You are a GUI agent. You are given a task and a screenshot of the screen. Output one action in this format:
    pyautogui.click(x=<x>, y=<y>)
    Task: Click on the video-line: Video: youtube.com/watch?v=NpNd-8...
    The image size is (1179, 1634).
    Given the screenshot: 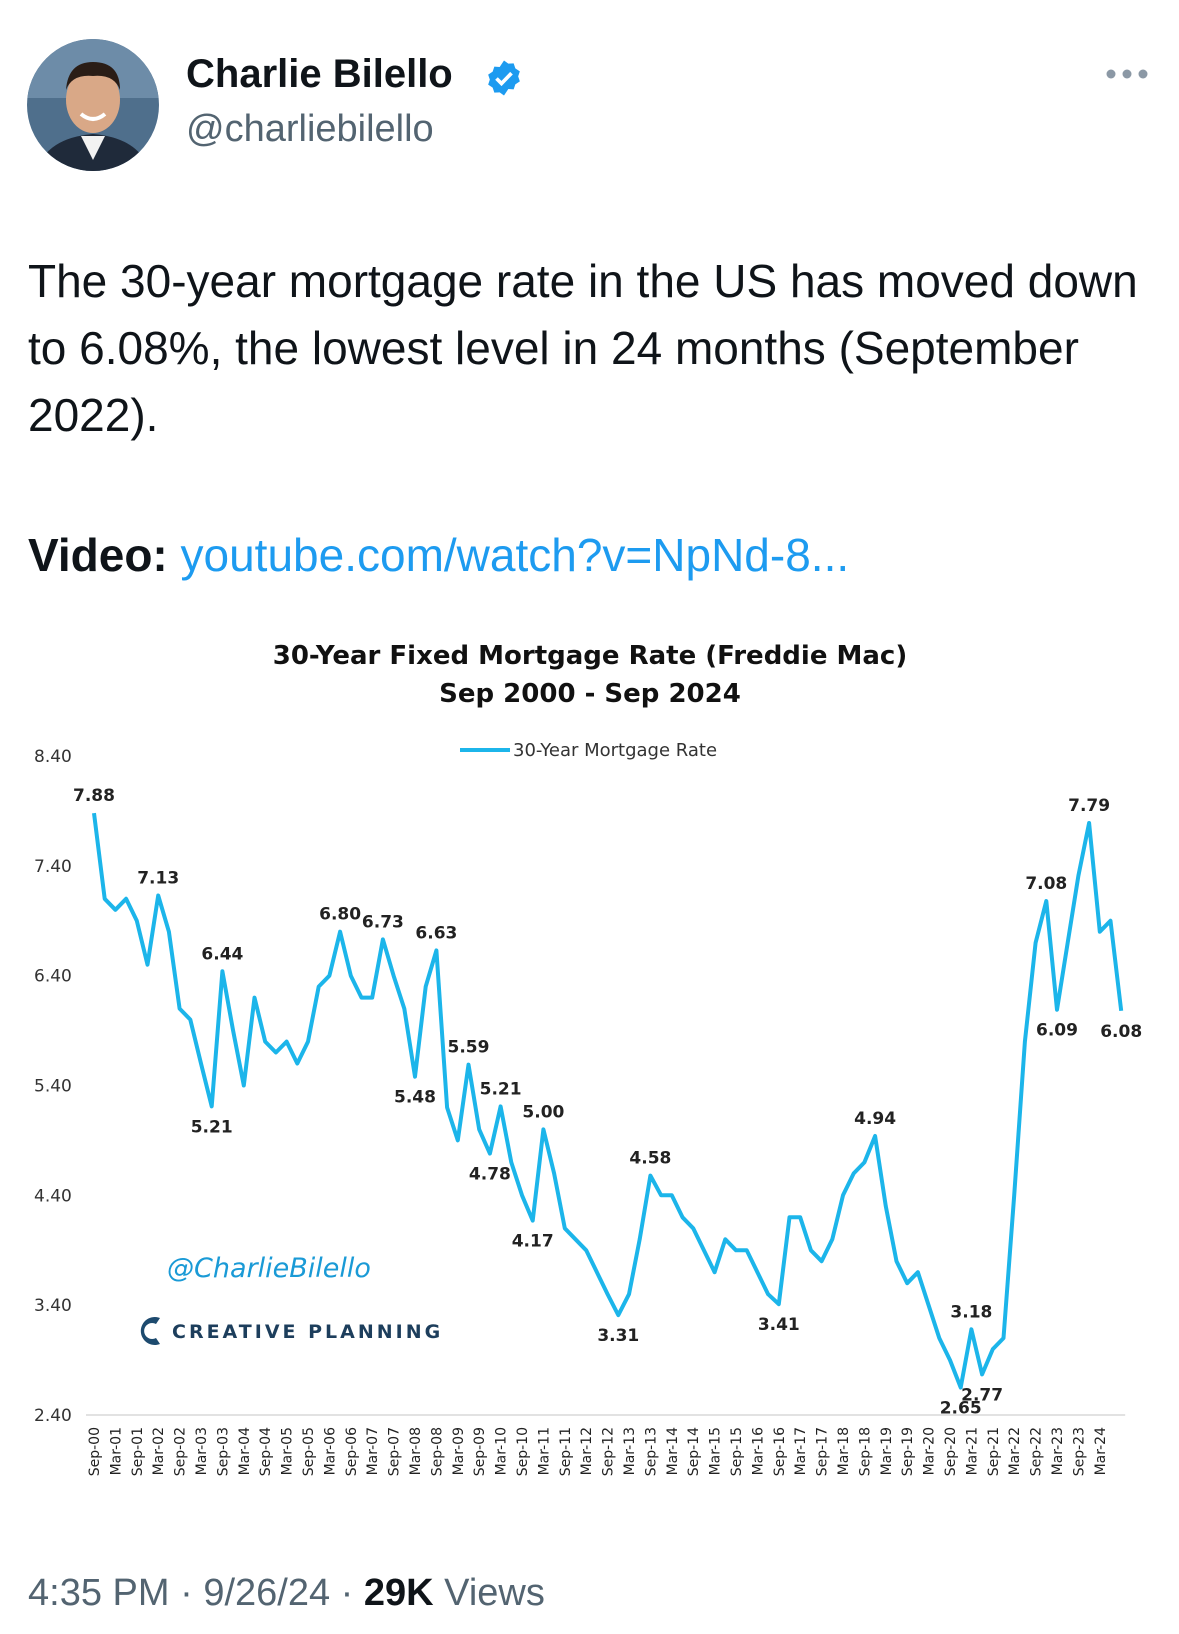 What is the action you would take?
    pyautogui.click(x=438, y=555)
    